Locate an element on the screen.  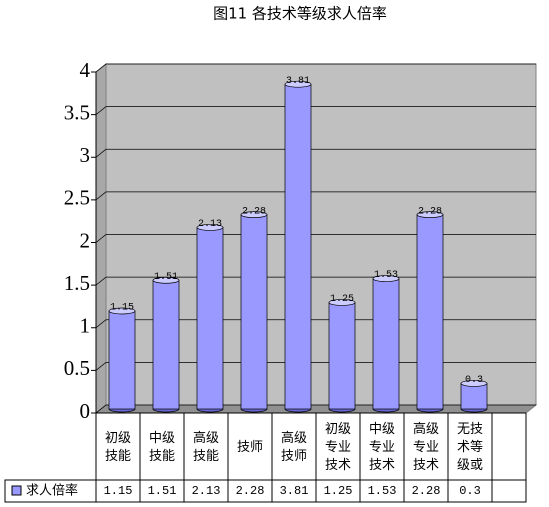
x-tick-label: 中级专业技术 is located at coordinates (382, 447).